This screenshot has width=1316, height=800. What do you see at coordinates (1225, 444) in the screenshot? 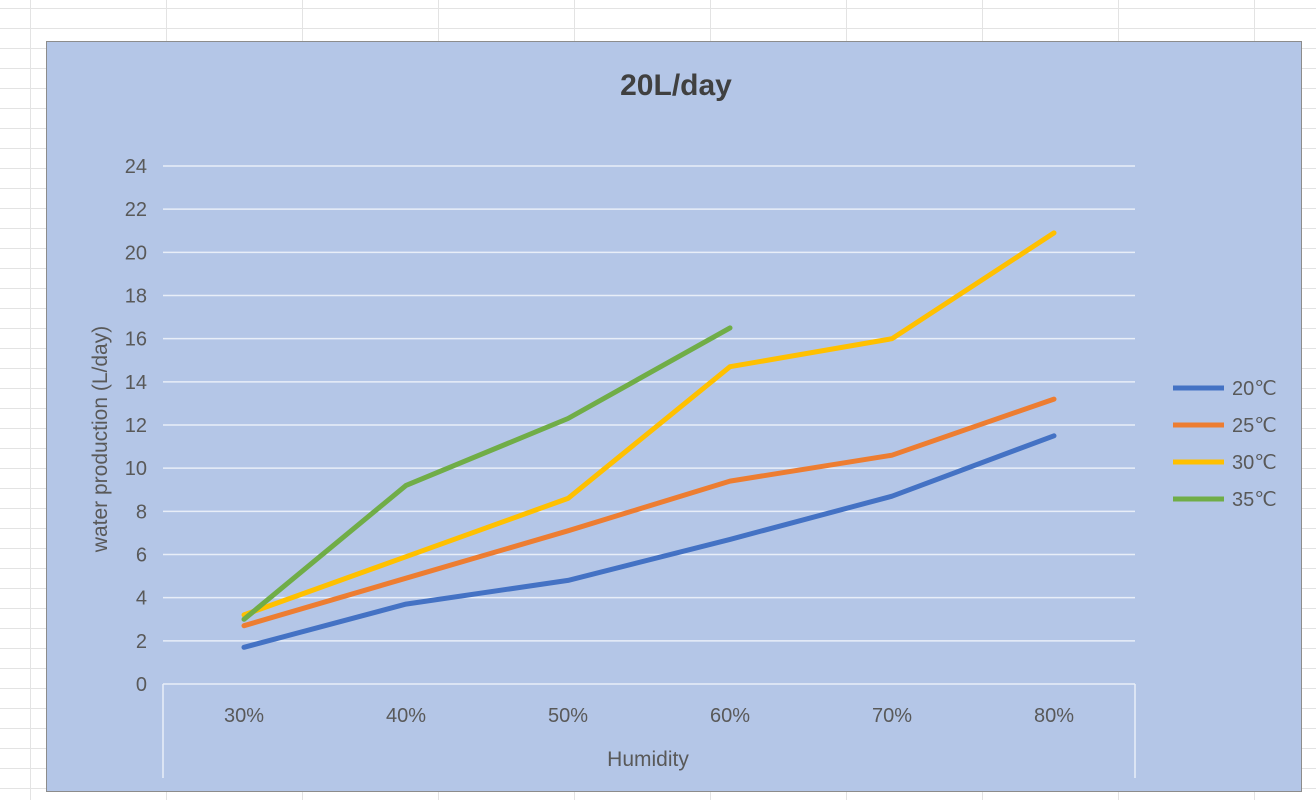
I see `legend: 20℃ 25℃ 30℃ 35℃` at bounding box center [1225, 444].